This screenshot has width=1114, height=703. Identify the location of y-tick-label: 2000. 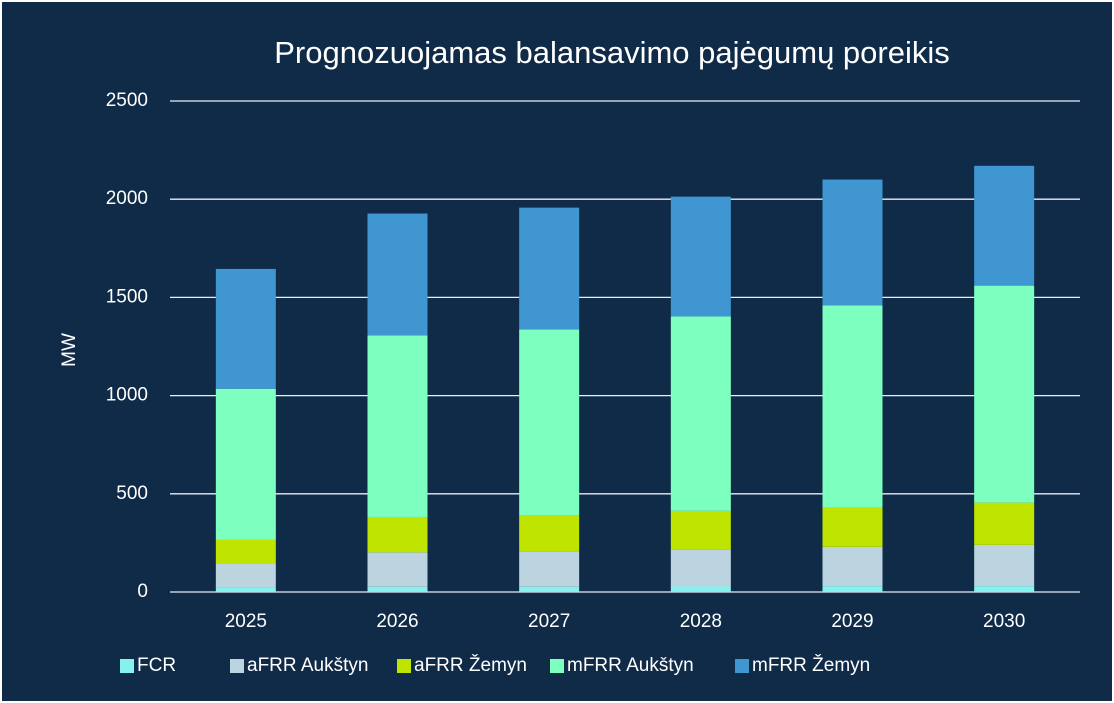
(127, 198).